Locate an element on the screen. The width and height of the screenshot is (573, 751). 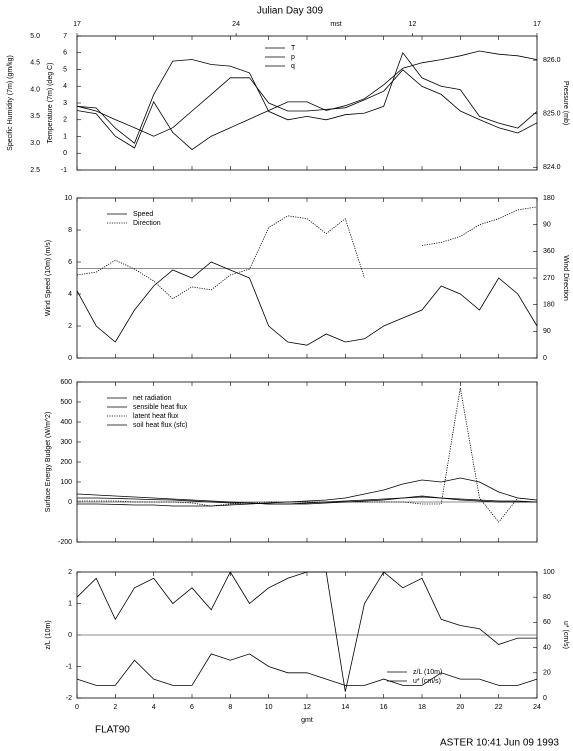
top-tick-label: 24 is located at coordinates (236, 24).